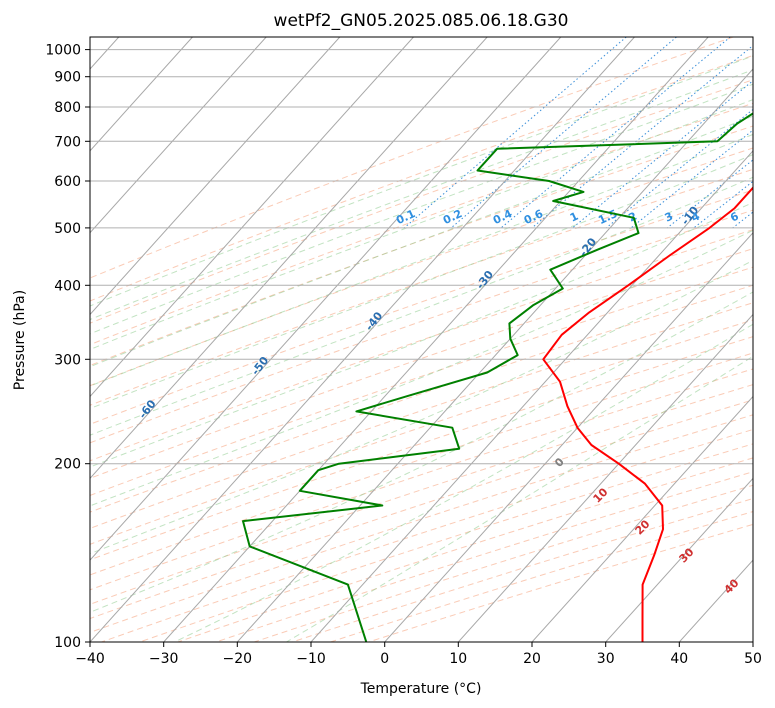 The height and width of the screenshot is (708, 775). What do you see at coordinates (384, 659) in the screenshot?
I see `x-tick-label: 0` at bounding box center [384, 659].